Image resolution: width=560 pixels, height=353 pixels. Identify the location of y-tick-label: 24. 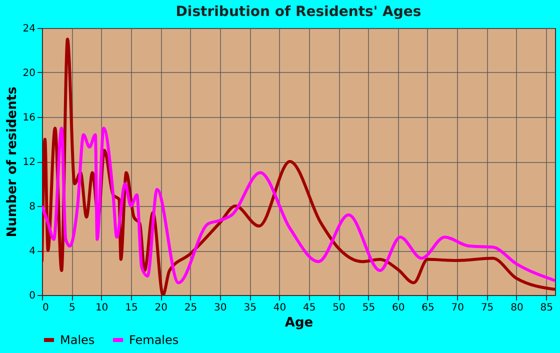
(29, 29).